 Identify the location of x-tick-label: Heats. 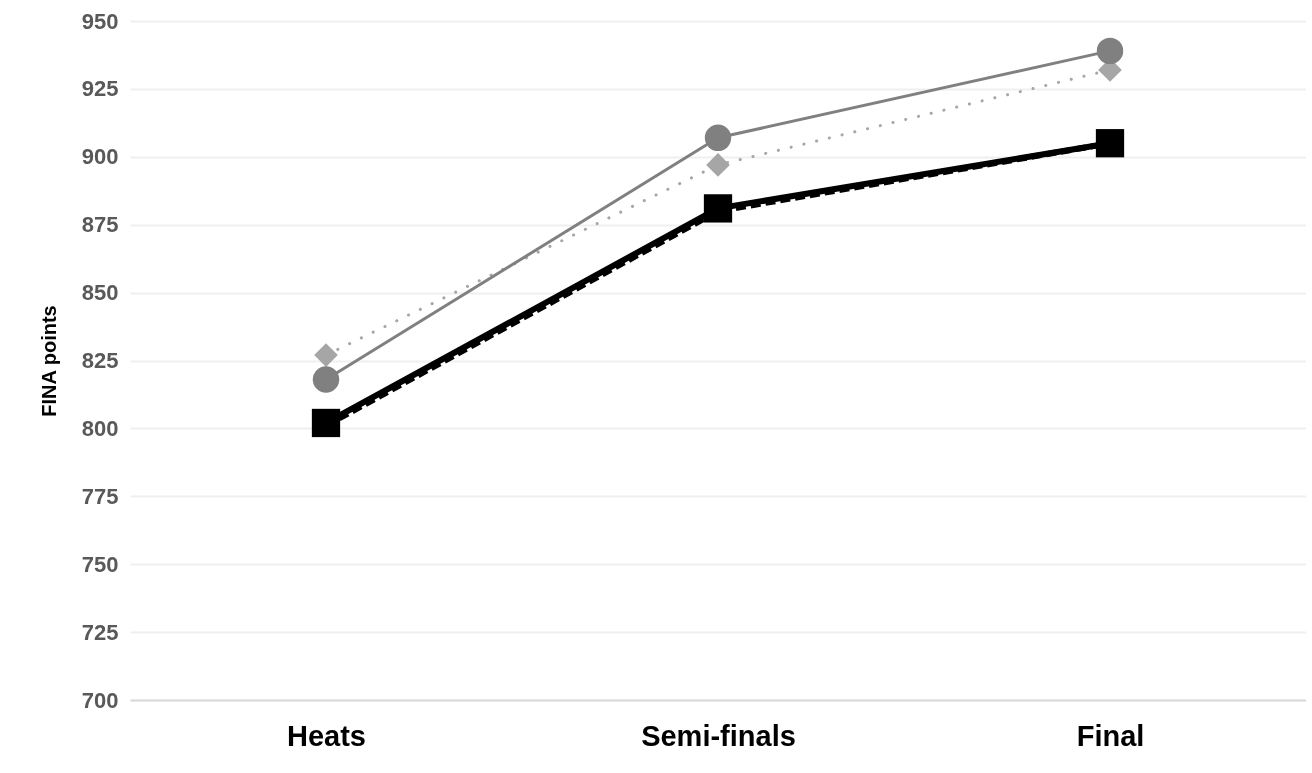
(326, 735).